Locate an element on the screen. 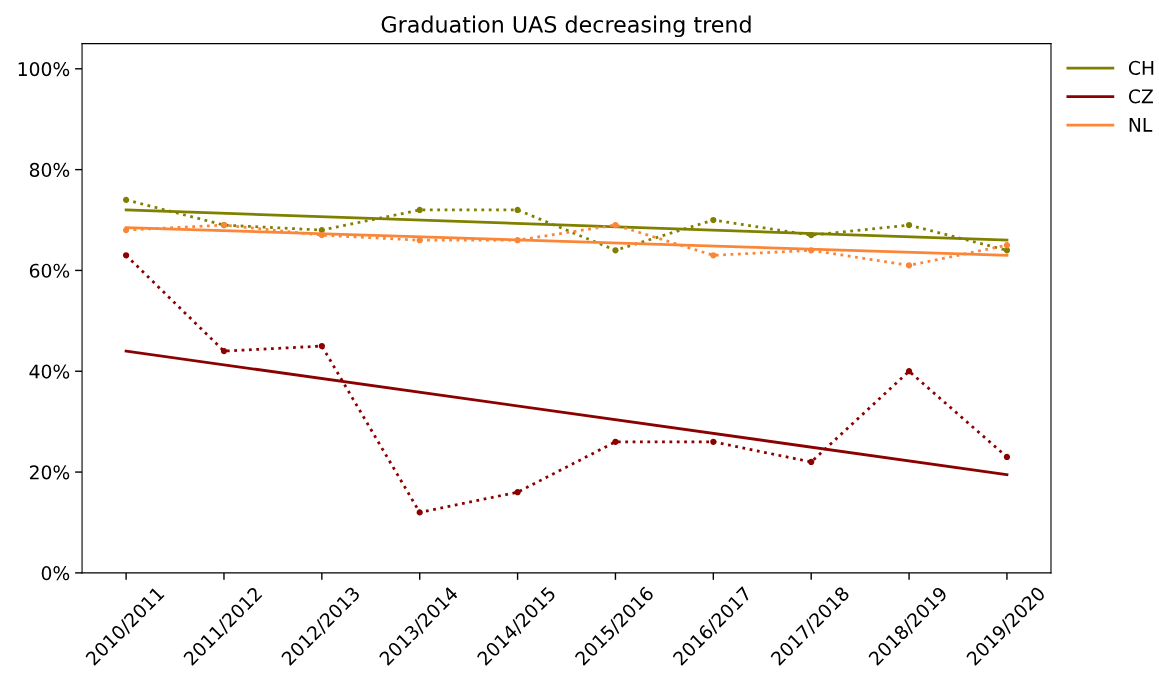  y-tick-label: 40% is located at coordinates (49, 371).